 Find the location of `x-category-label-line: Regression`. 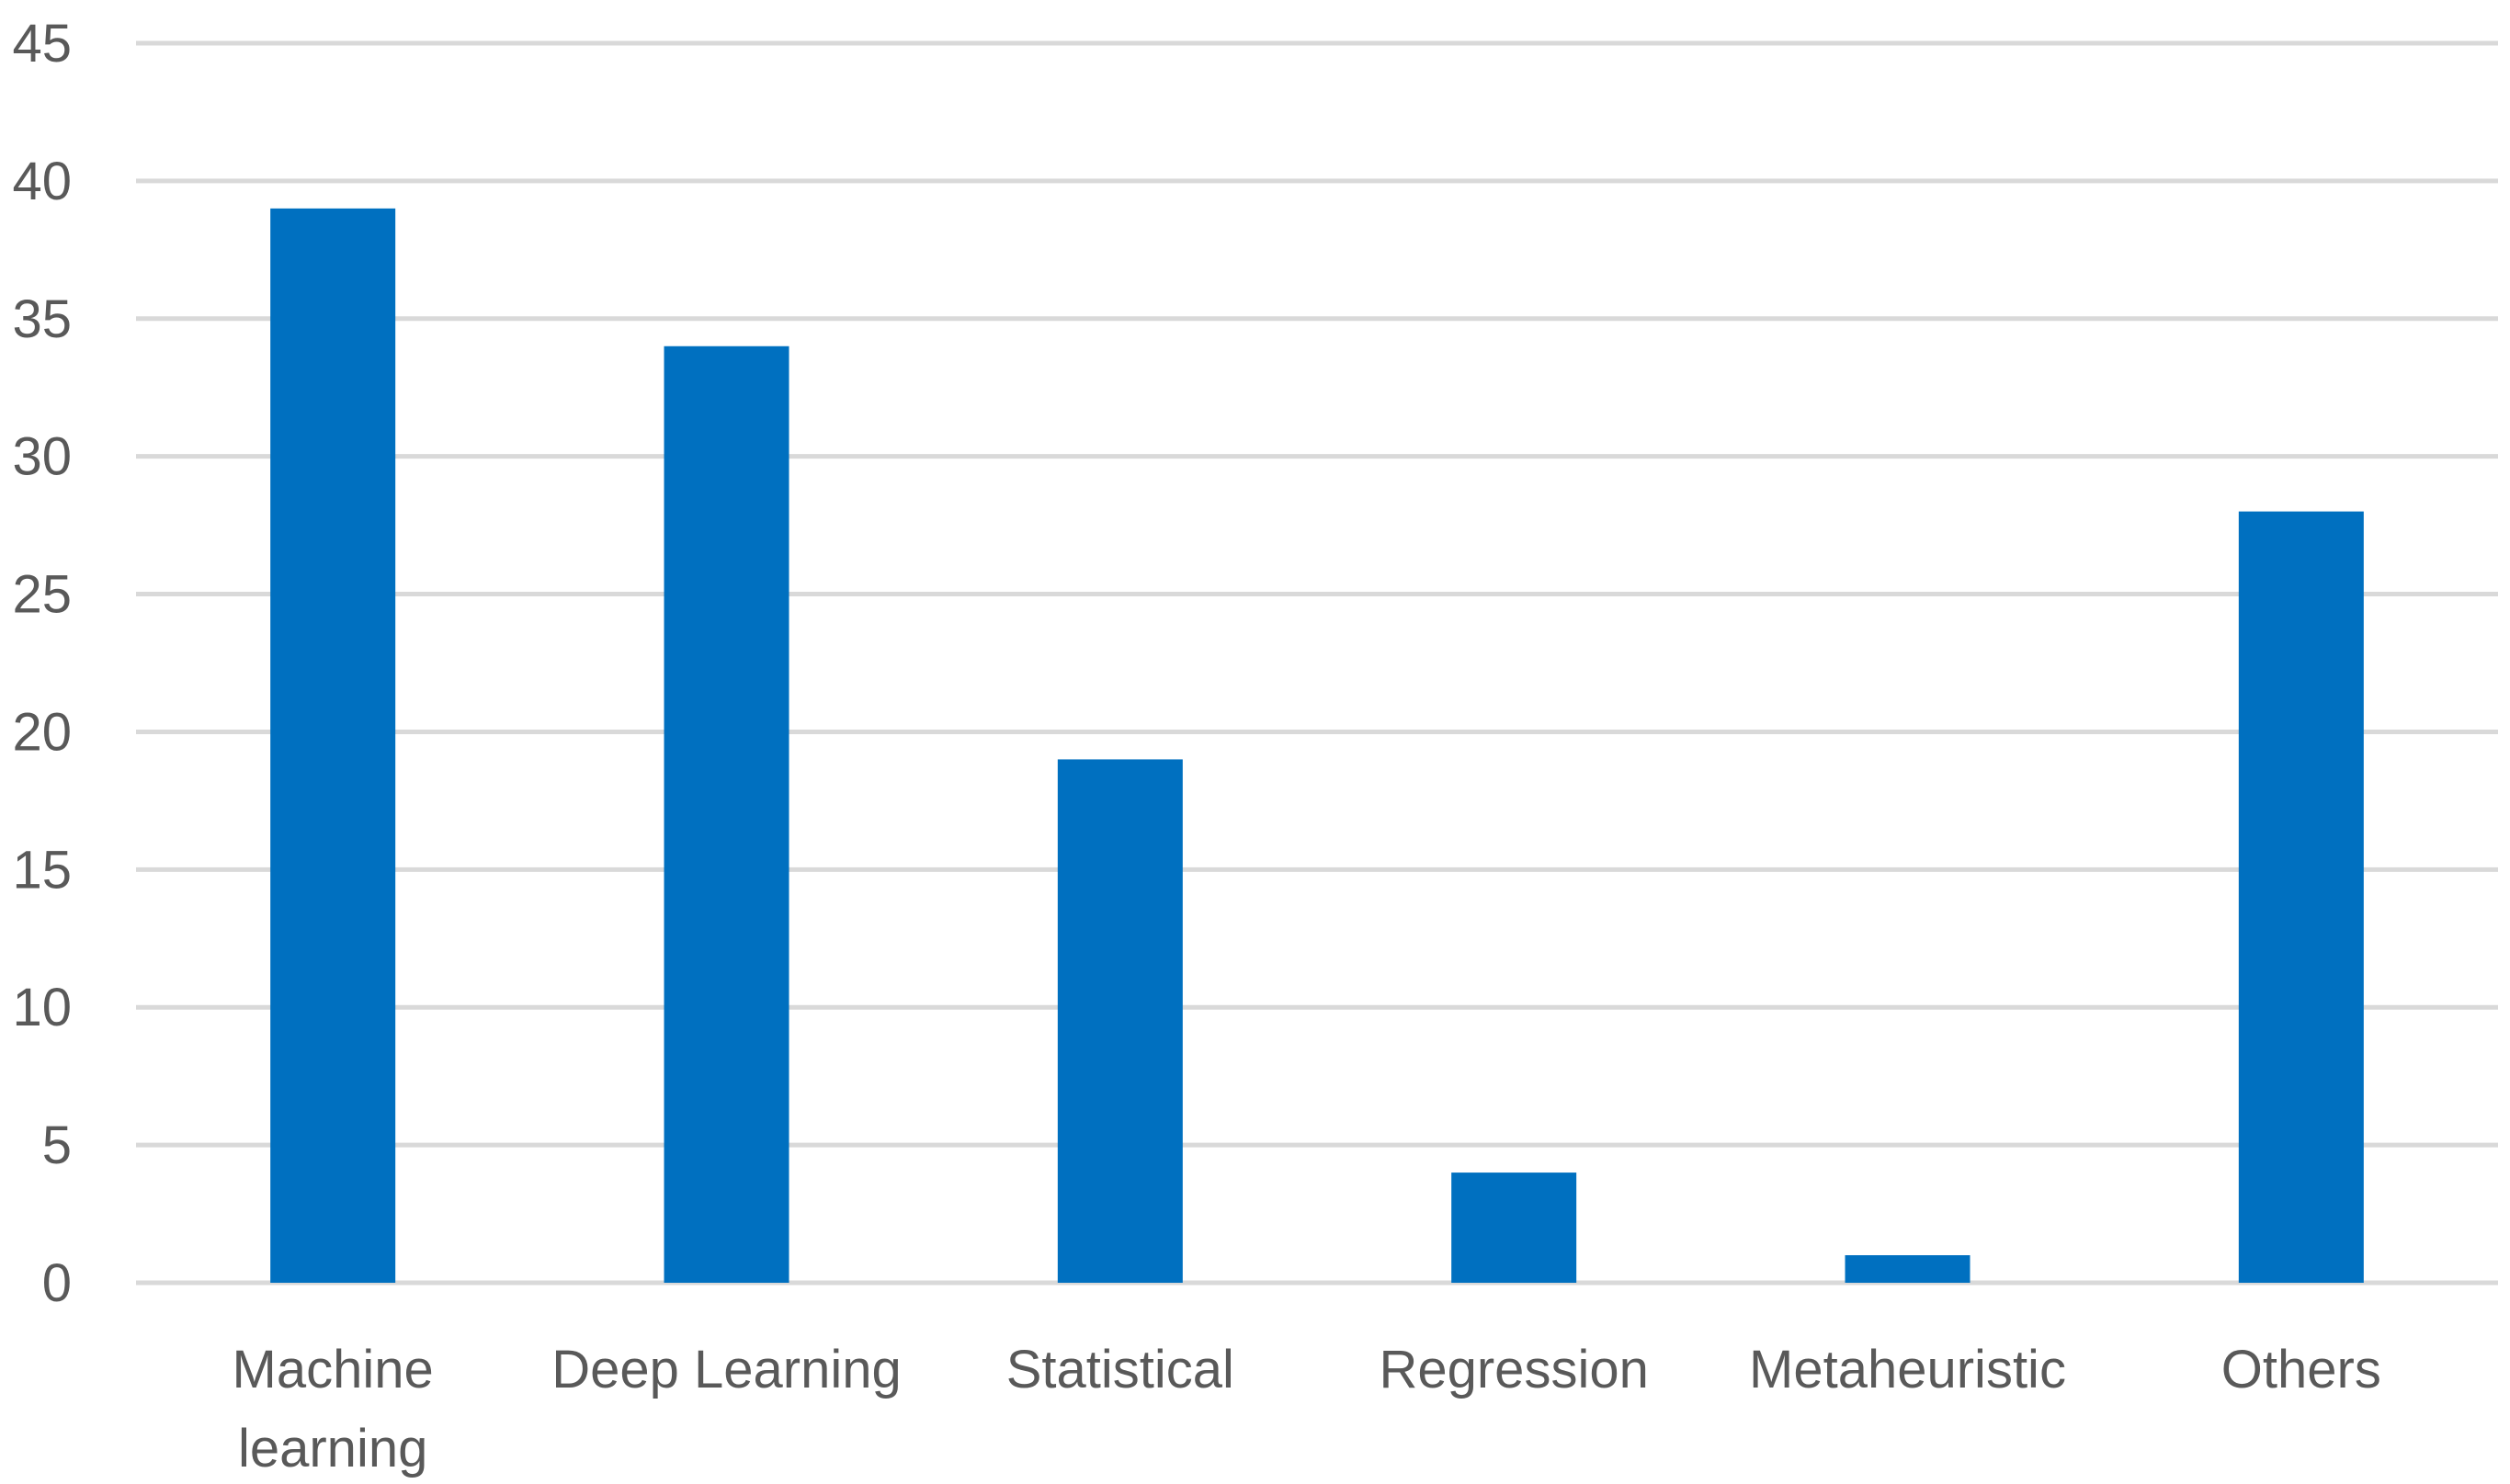

x-category-label-line: Regression is located at coordinates (1514, 1370).